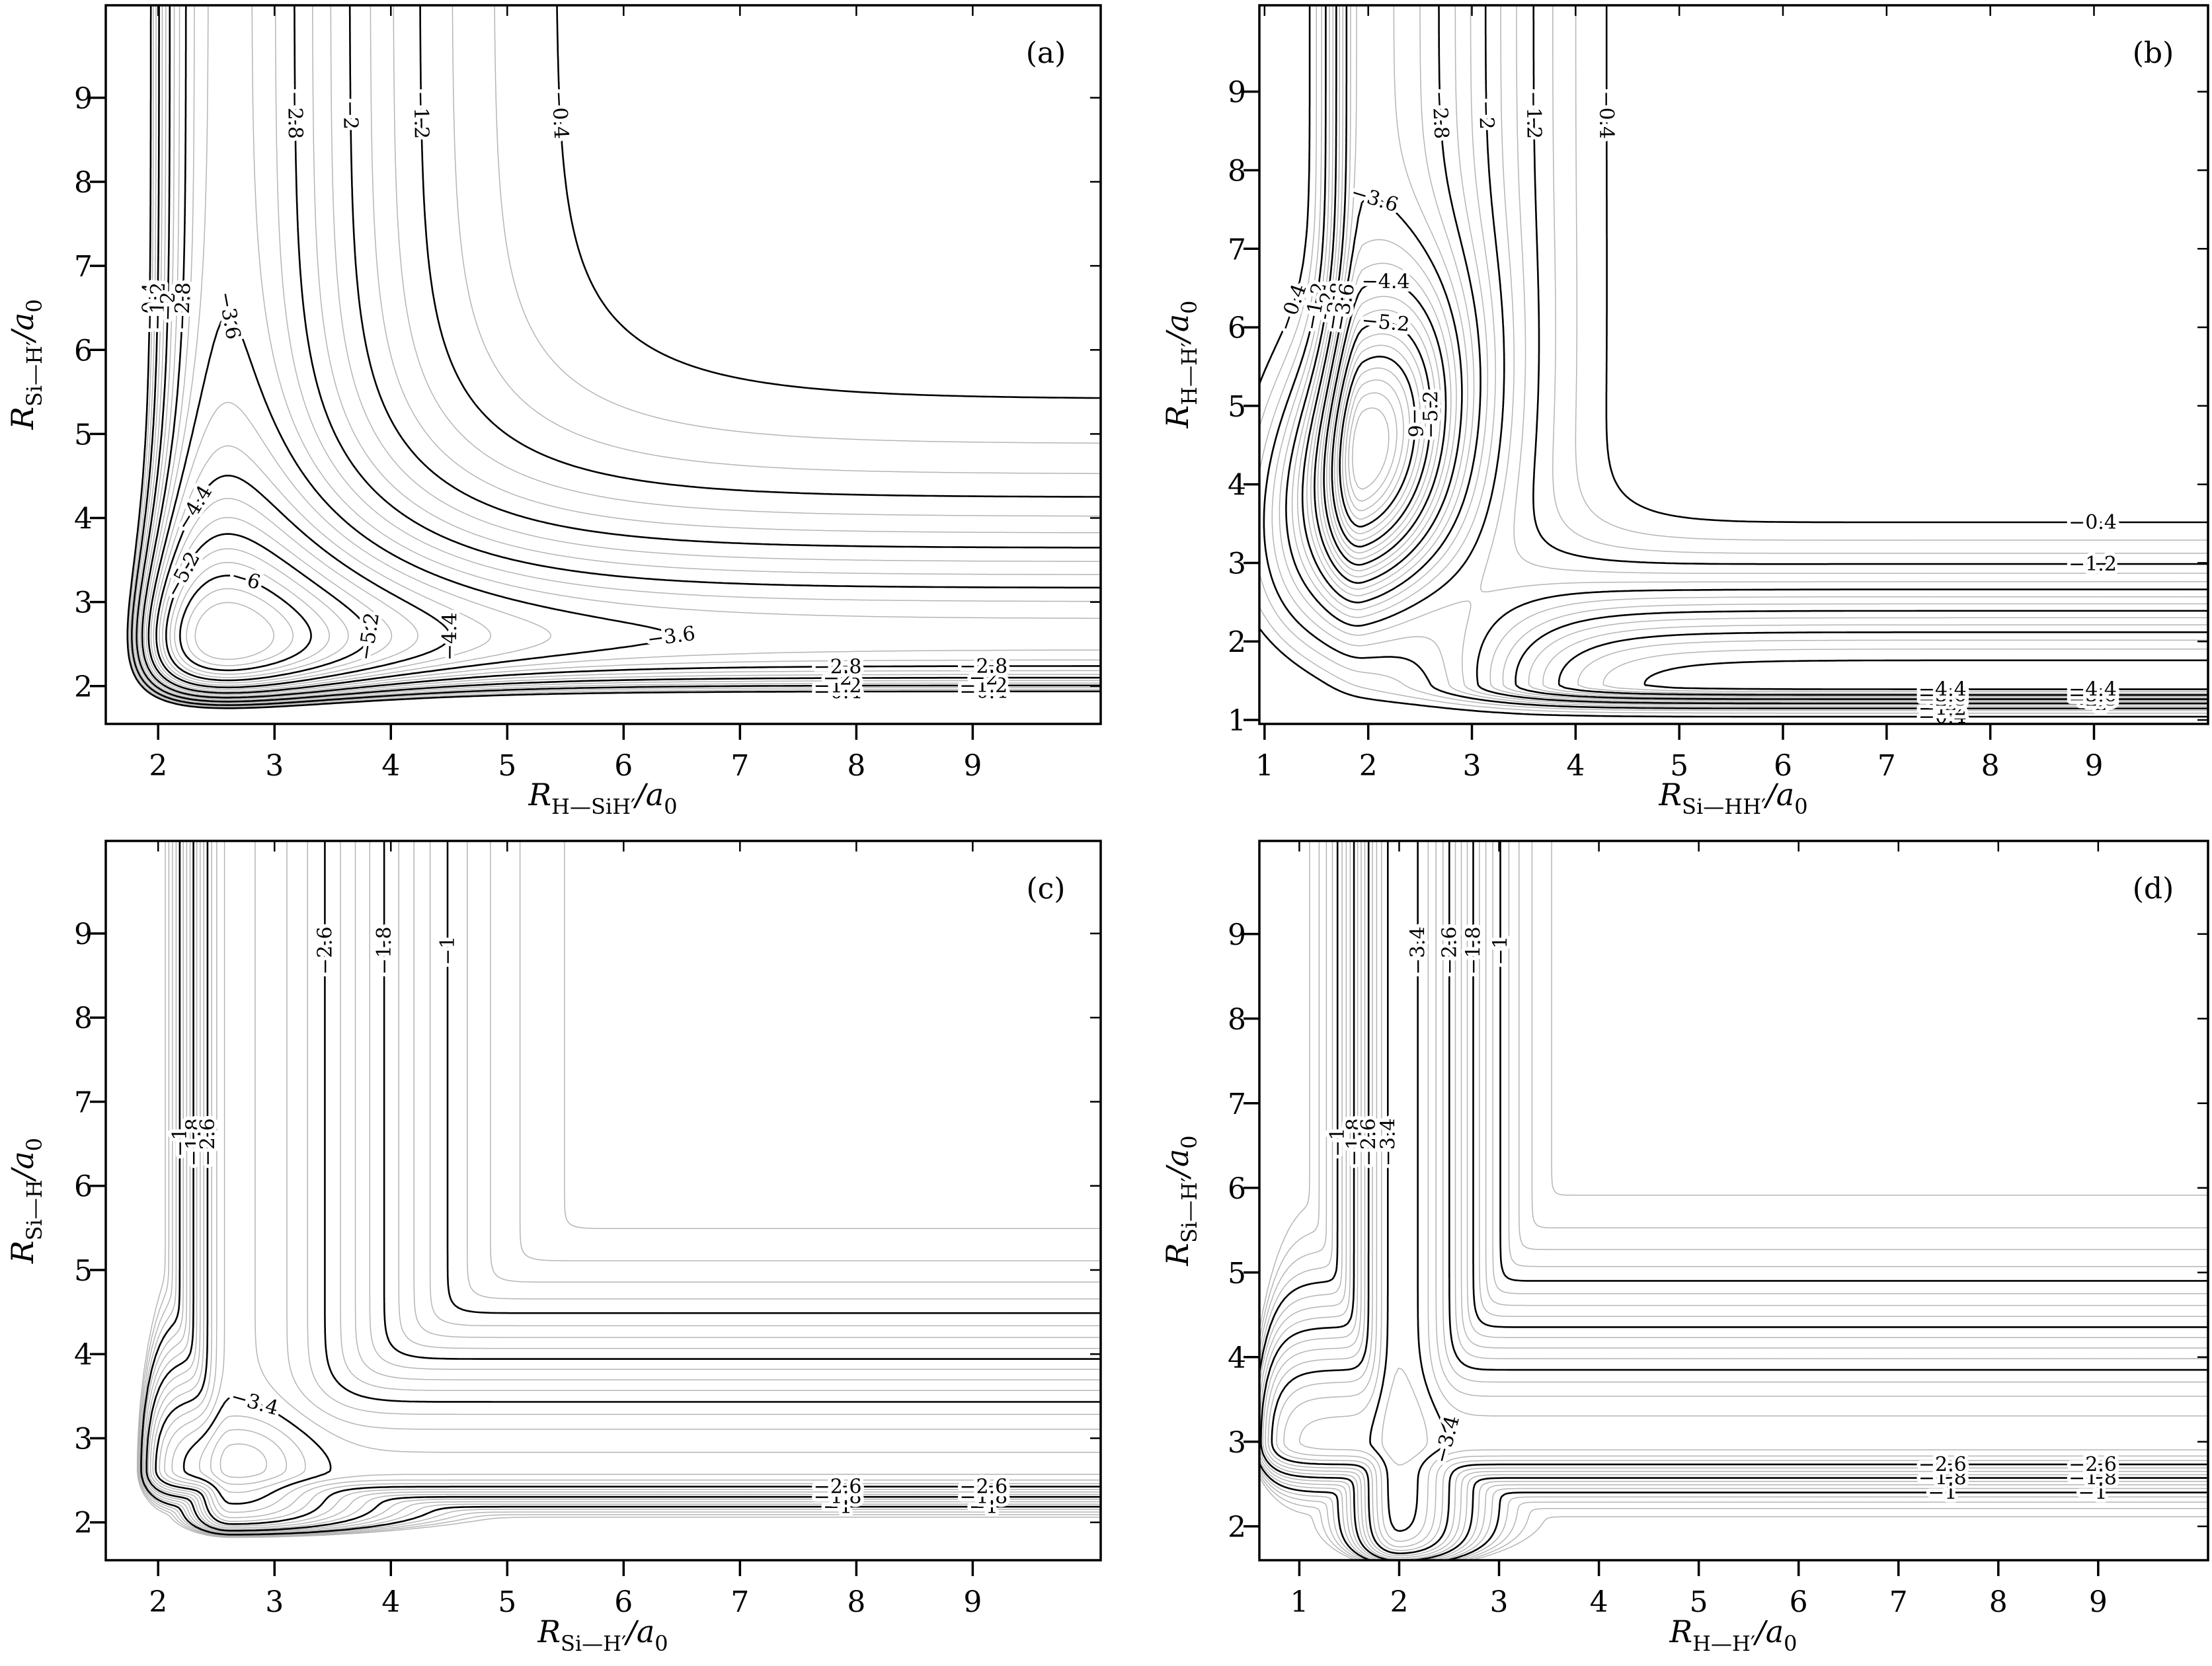 The height and width of the screenshot is (1666, 2212). I want to click on x-tick-label: 9, so click(2093, 766).